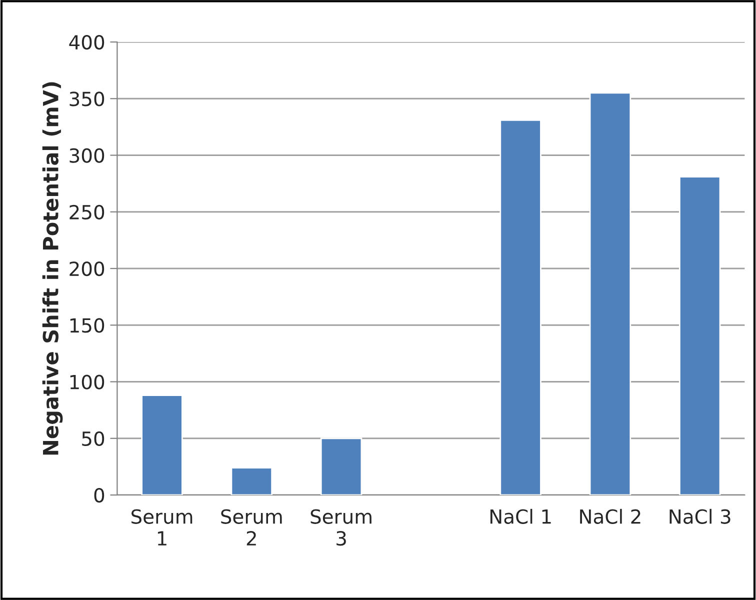  Describe the element at coordinates (87, 212) in the screenshot. I see `y-tick-label: 250` at that location.